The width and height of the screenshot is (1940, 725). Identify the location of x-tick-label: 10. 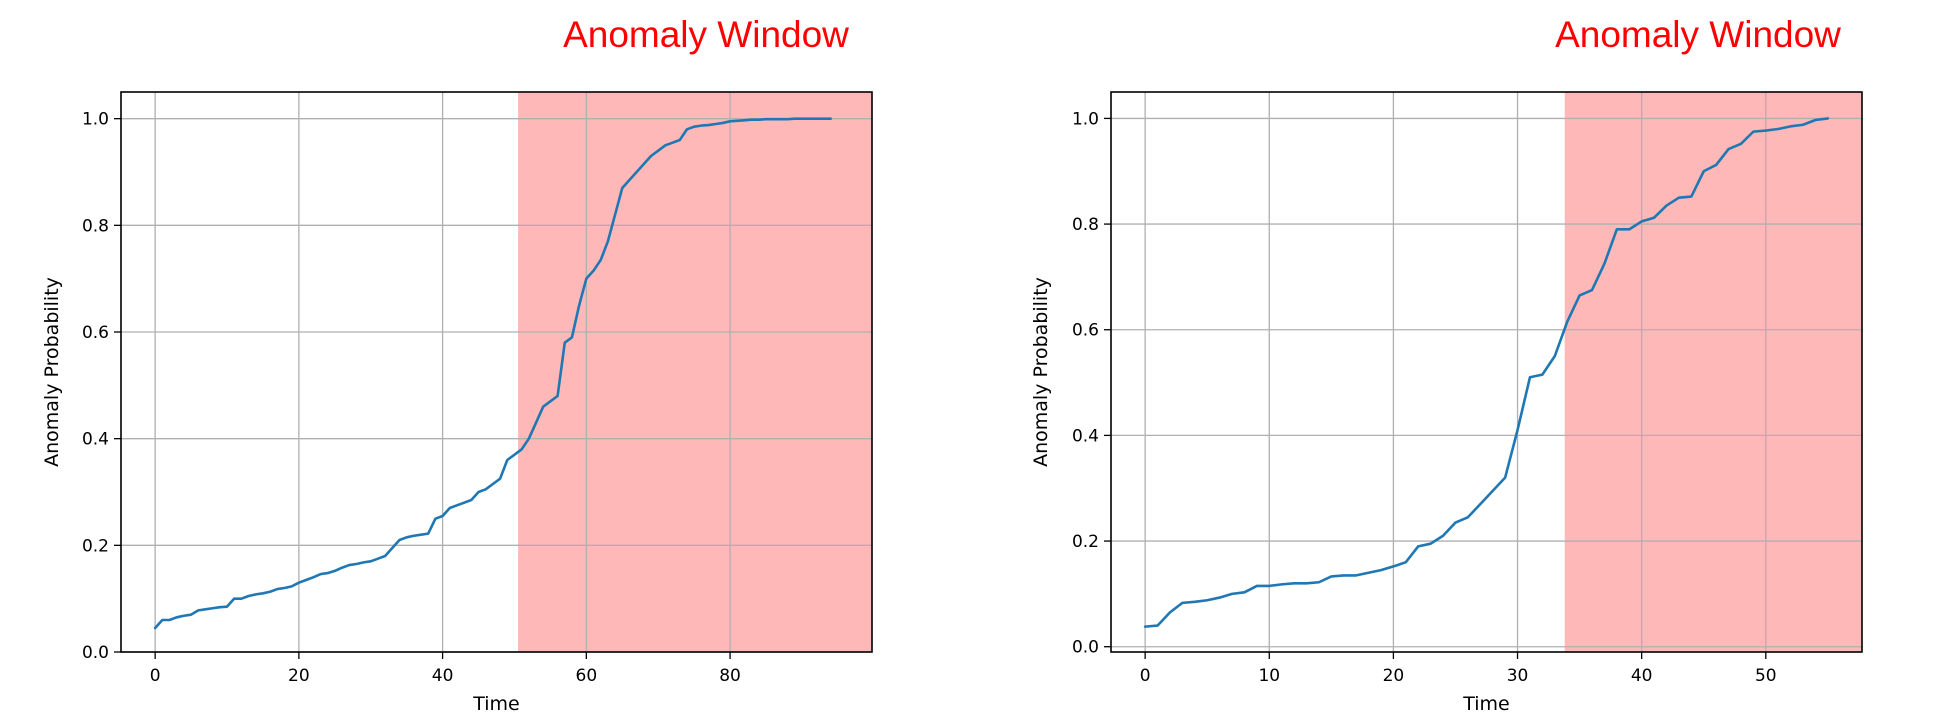
(1269, 676).